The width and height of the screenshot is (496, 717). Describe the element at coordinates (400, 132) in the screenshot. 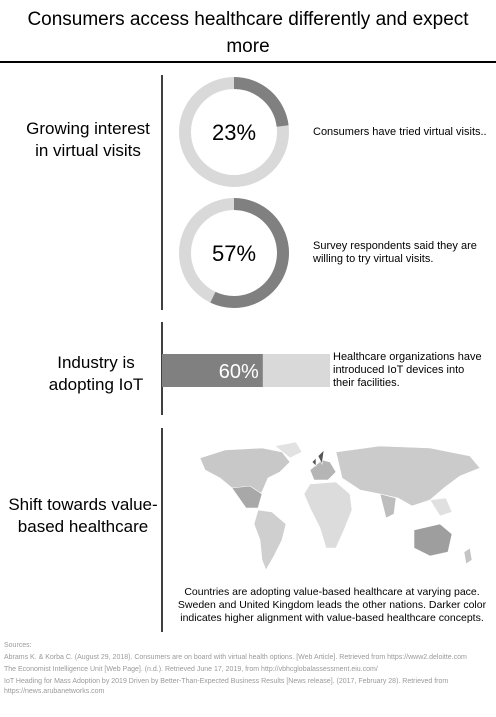

I see `stat-text: Consumers have tried virtual visits..` at that location.